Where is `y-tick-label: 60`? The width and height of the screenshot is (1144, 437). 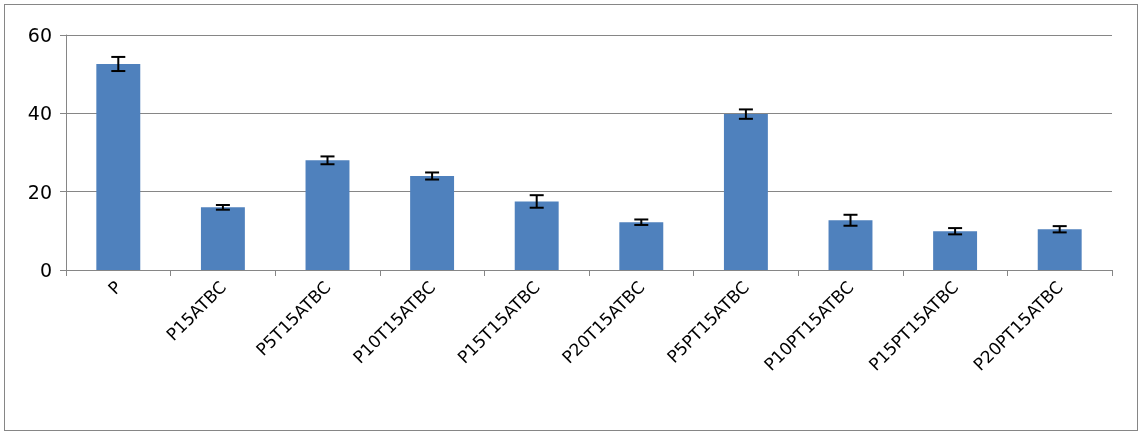 y-tick-label: 60 is located at coordinates (39, 35).